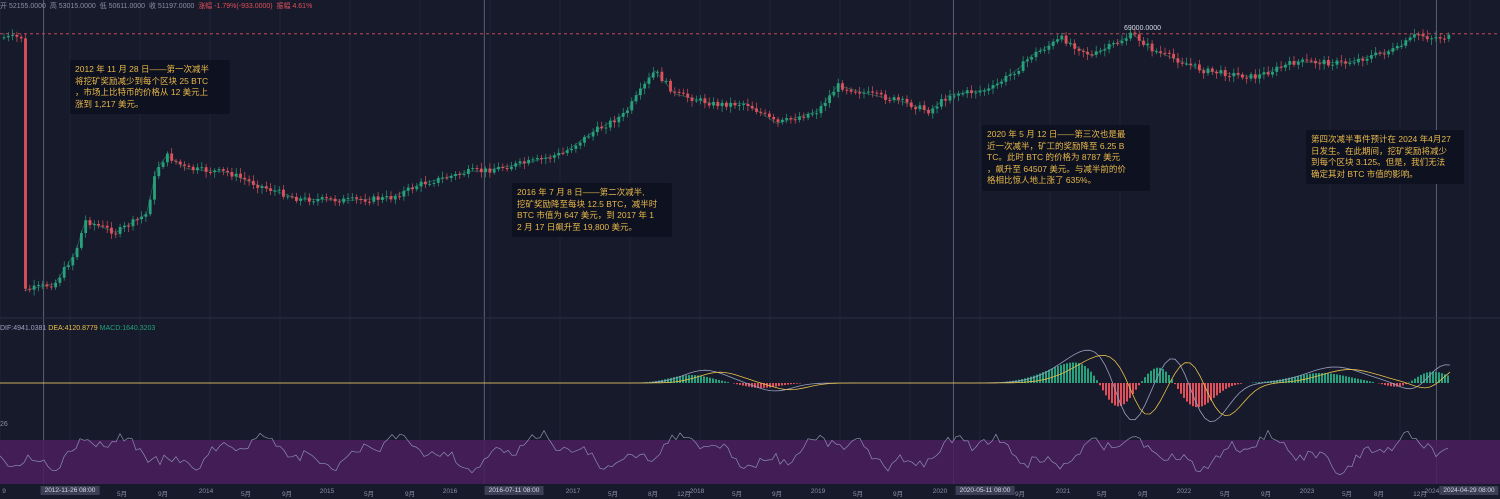  Describe the element at coordinates (725, 386) in the screenshot. I see `macd-pane` at that location.